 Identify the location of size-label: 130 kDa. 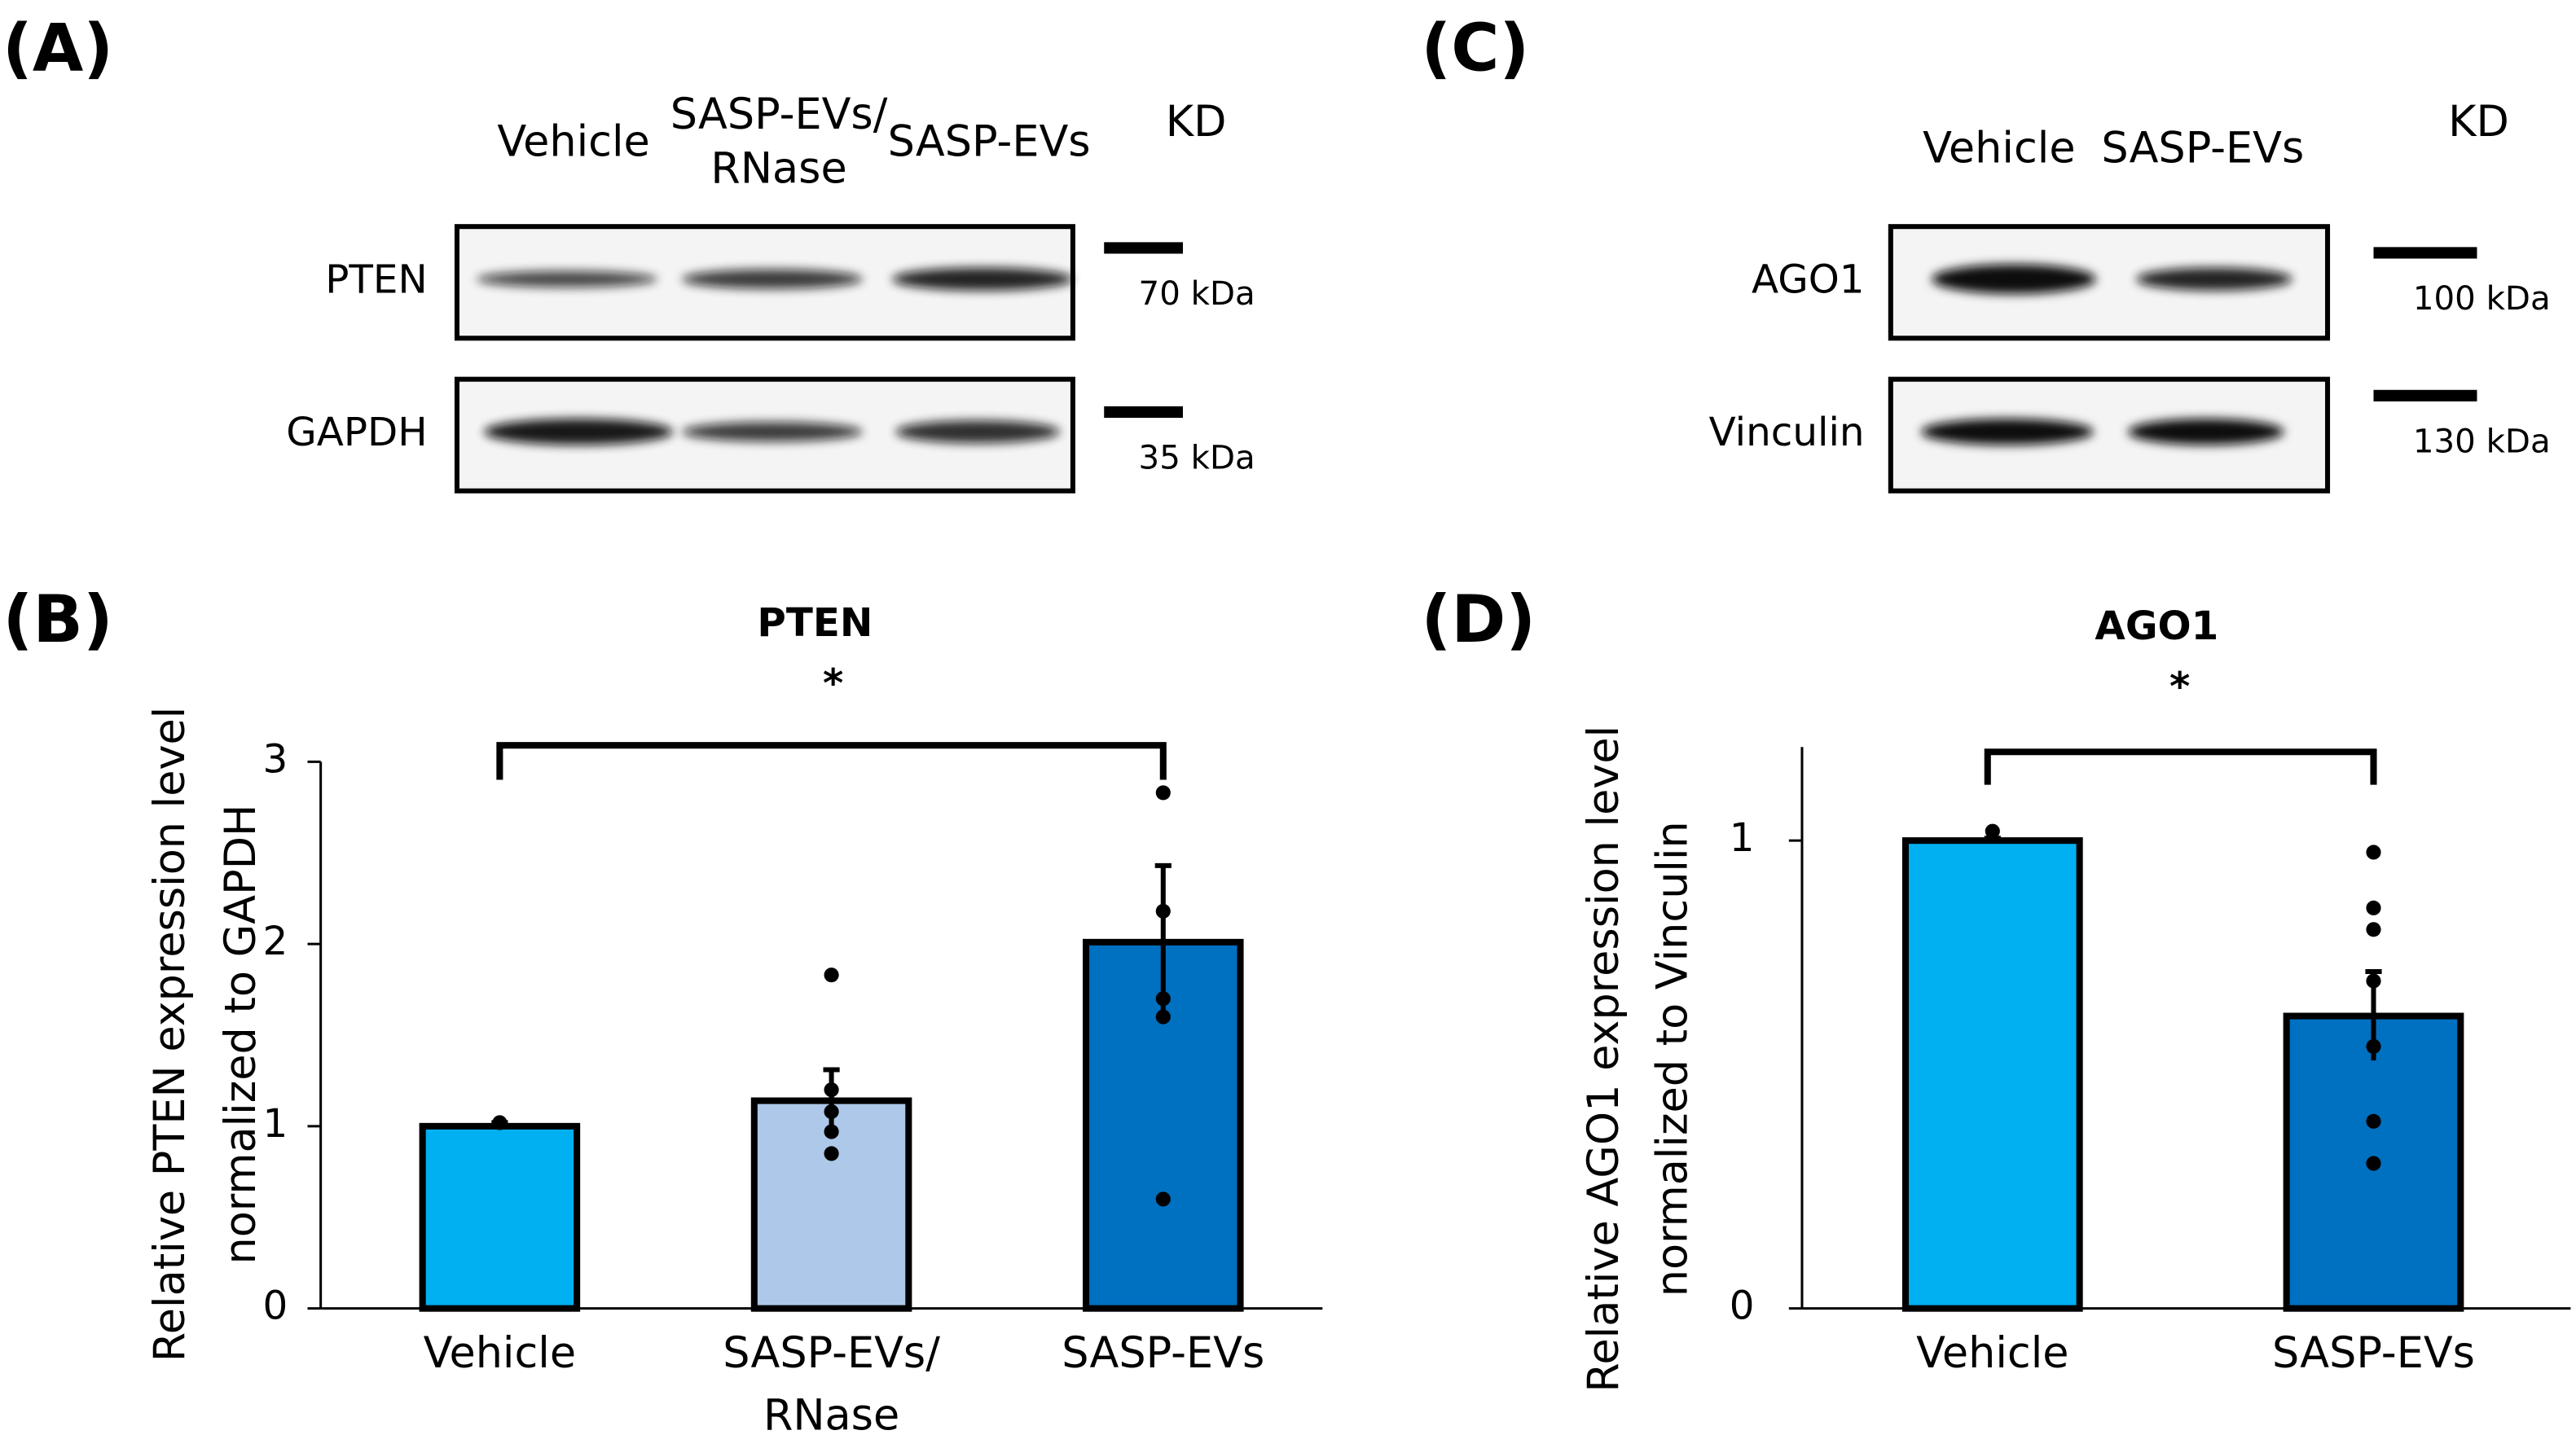
(2482, 441).